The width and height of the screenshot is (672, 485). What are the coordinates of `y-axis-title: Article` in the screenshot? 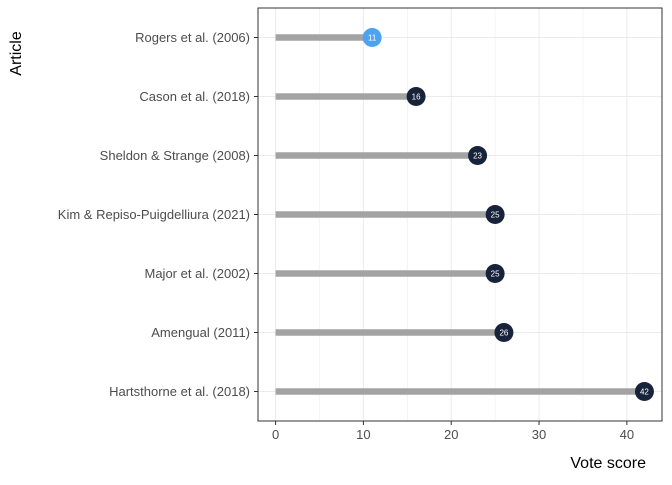 It's located at (16, 53).